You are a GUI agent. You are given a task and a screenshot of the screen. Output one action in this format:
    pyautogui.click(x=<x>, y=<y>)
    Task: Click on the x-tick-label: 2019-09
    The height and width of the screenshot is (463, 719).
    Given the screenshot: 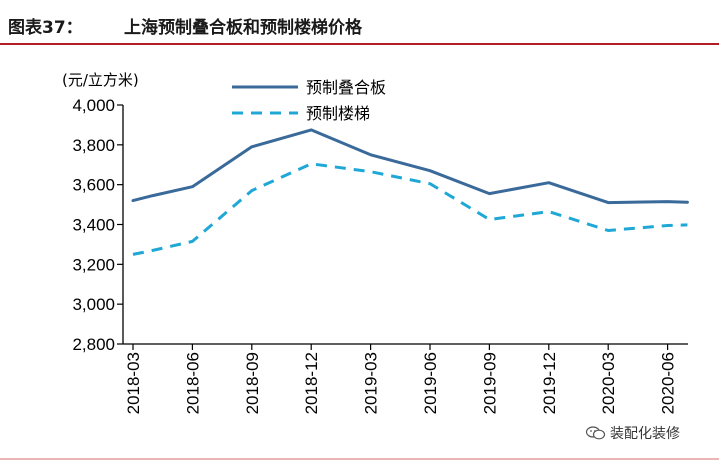 What is the action you would take?
    pyautogui.click(x=489, y=383)
    